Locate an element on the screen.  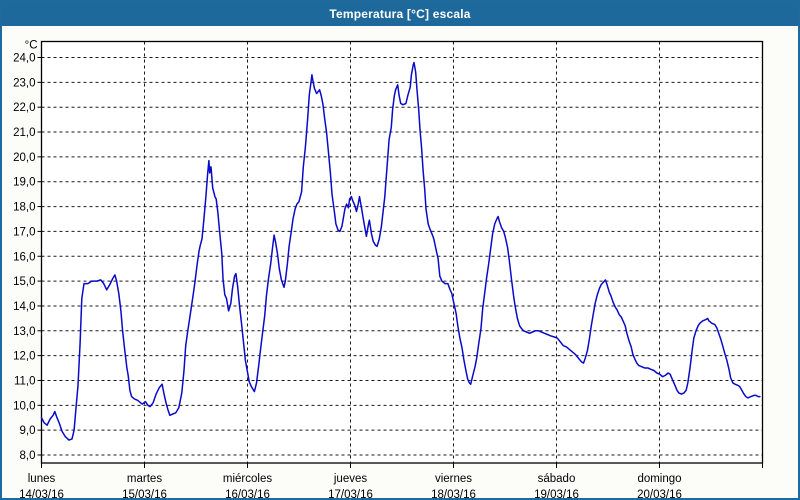
x-day-name-label: lunes is located at coordinates (42, 479).